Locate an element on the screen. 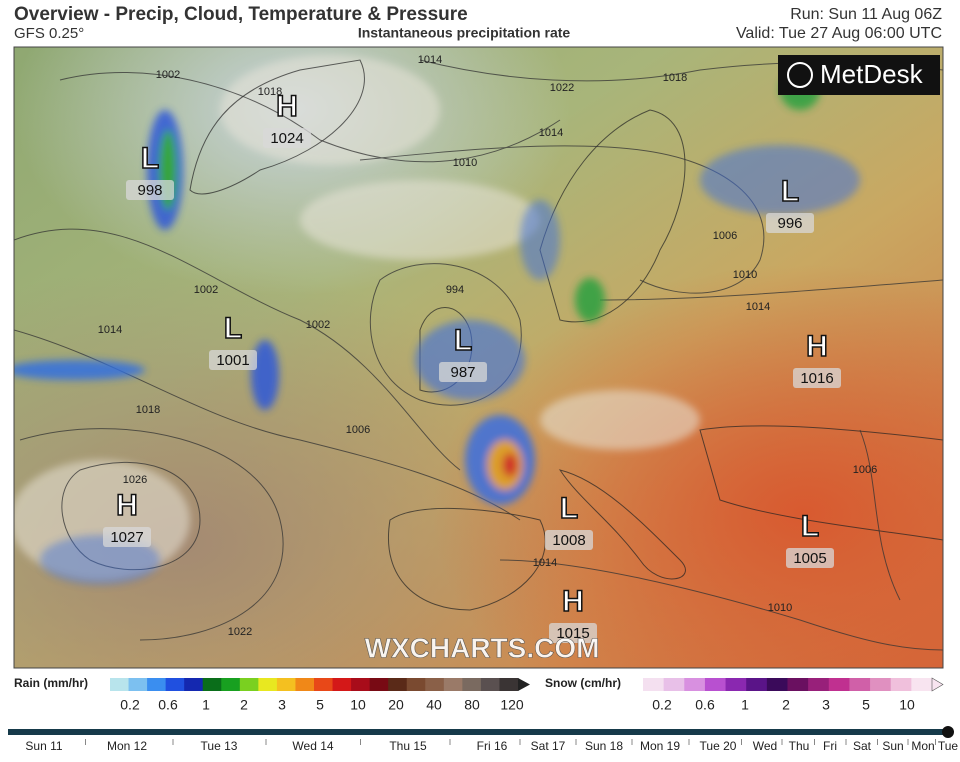 This screenshot has width=960, height=762. pressure-center: L 987 is located at coordinates (463, 352).